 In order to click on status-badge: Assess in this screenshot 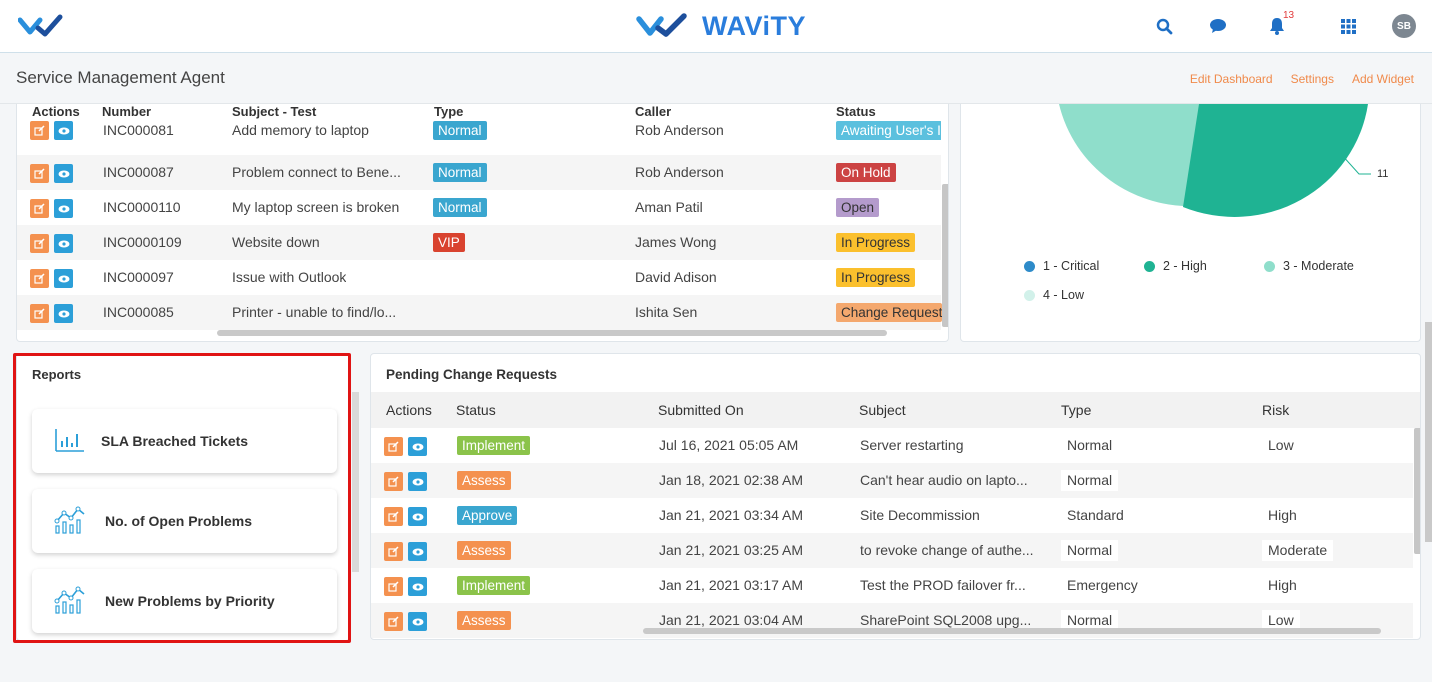, I will do `click(484, 480)`.